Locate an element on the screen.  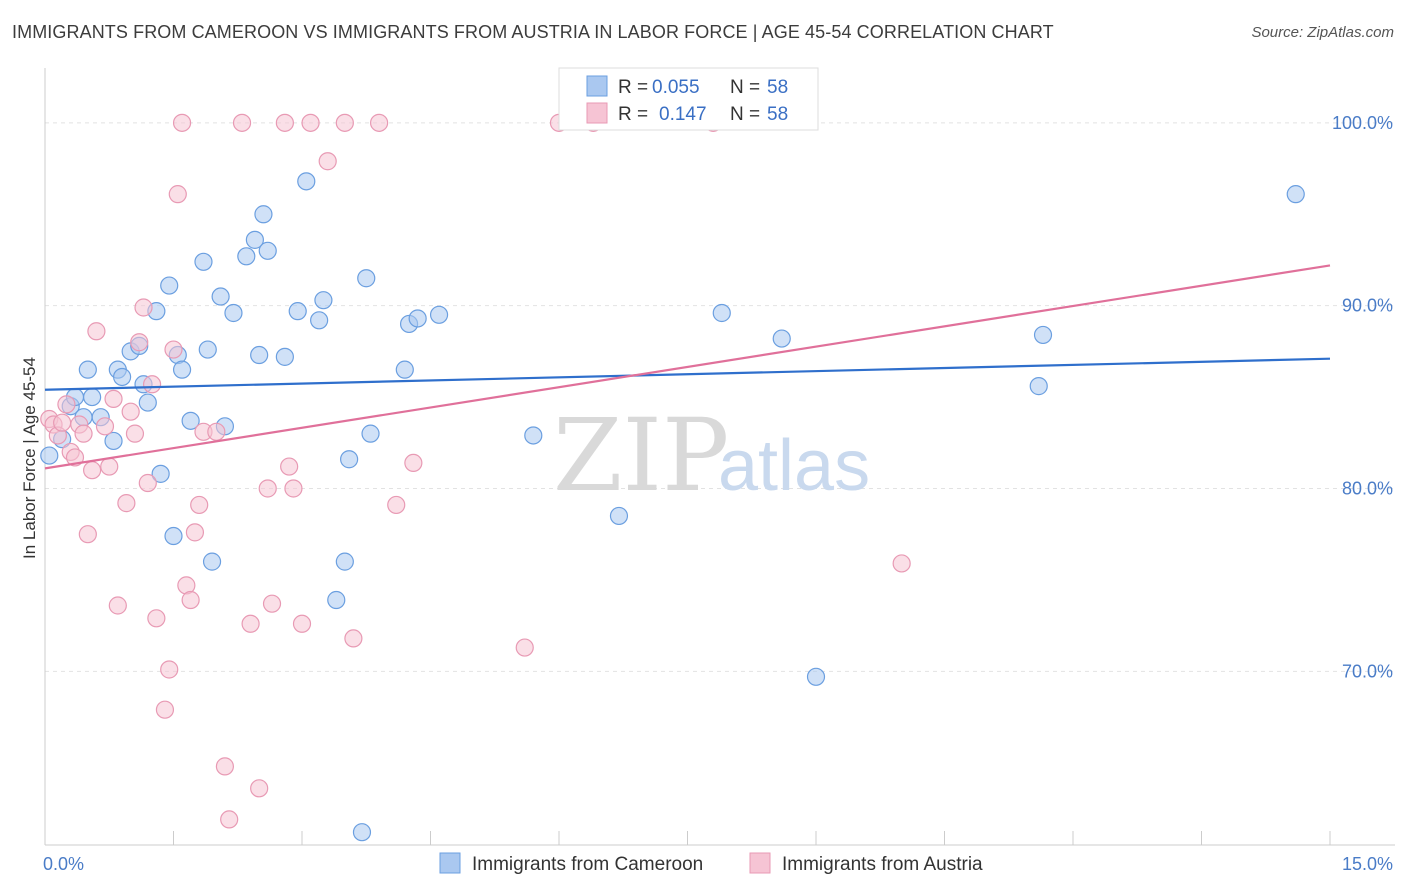
legend-n-value-2: 58 is located at coordinates (777, 114).